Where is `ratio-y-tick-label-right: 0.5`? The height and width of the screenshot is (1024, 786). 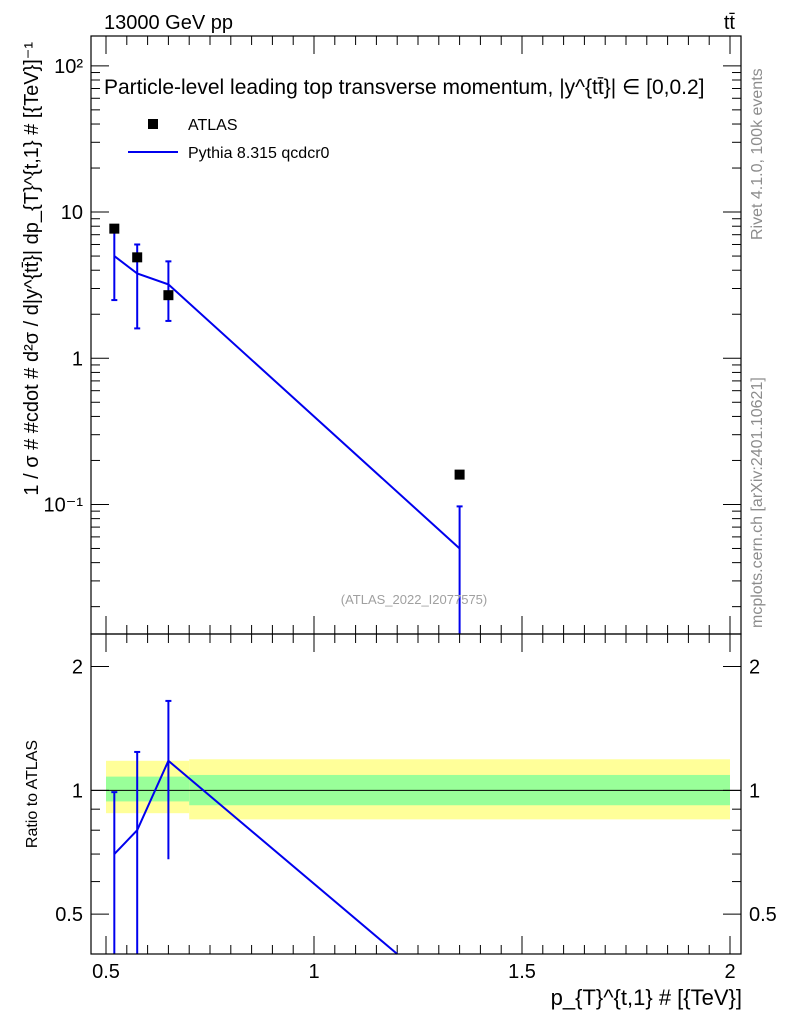
ratio-y-tick-label-right: 0.5 is located at coordinates (763, 915).